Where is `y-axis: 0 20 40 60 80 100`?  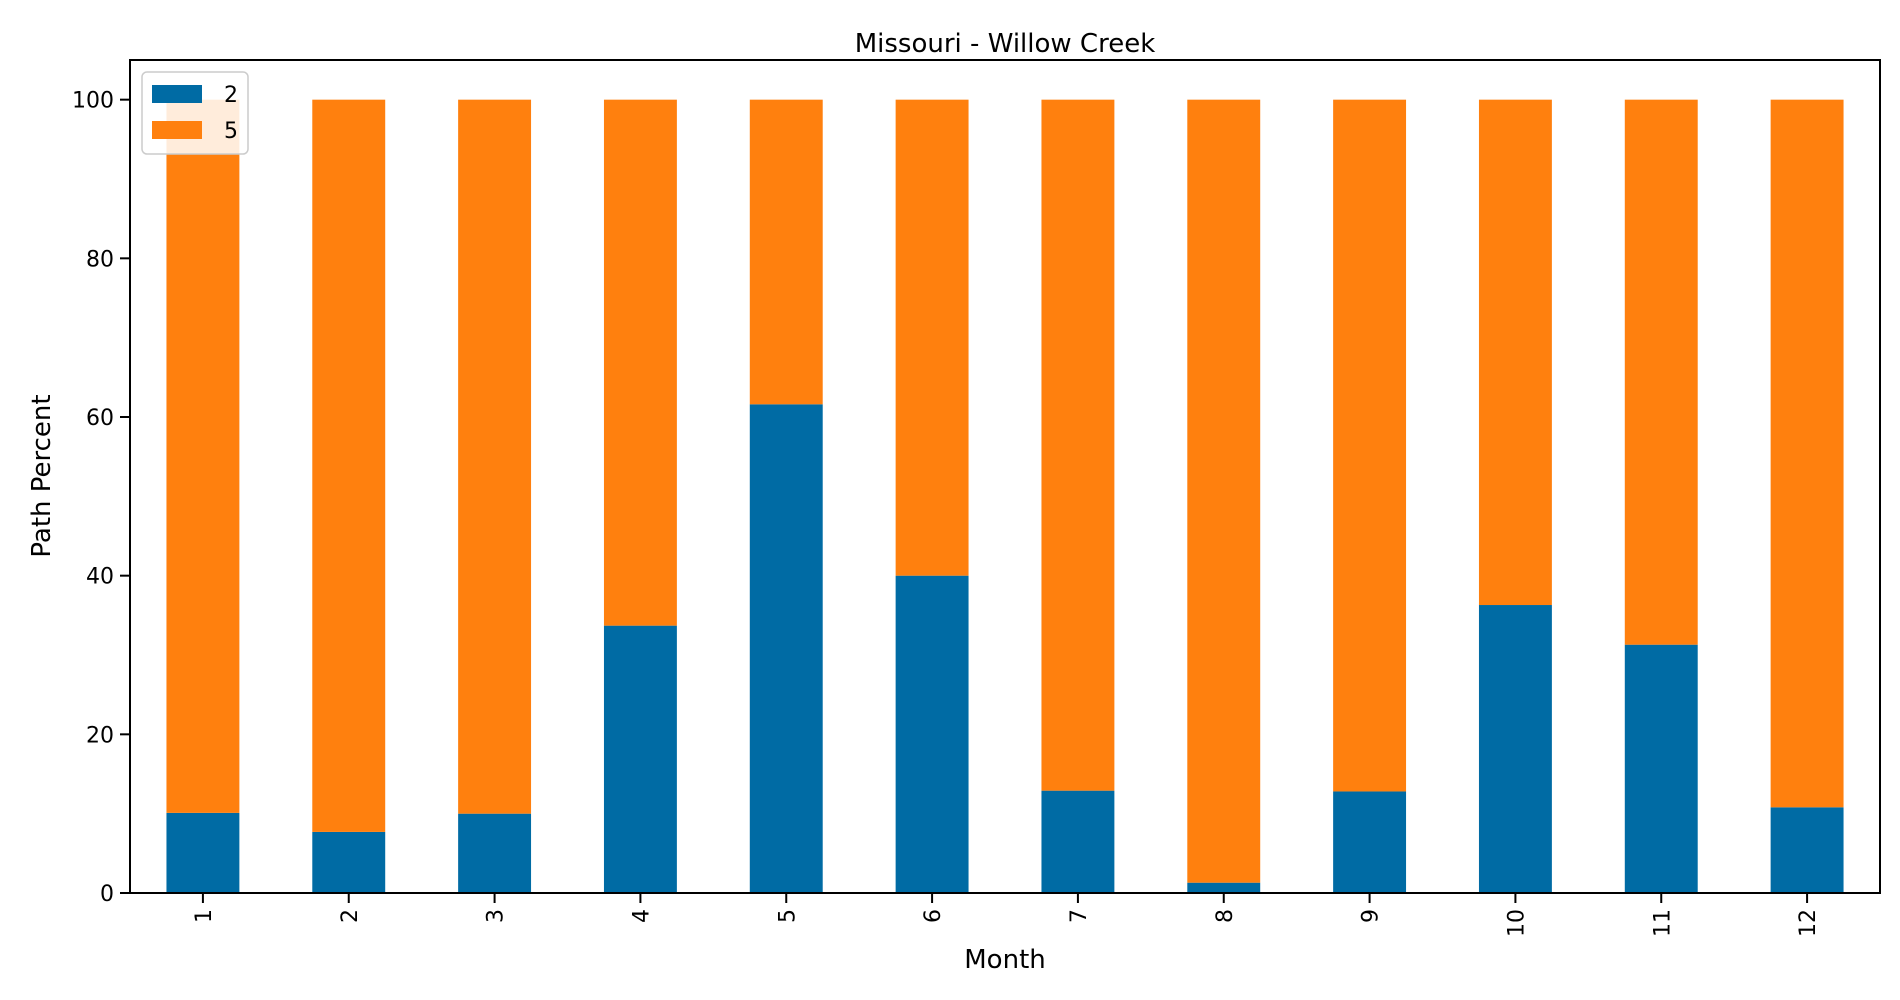 y-axis: 0 20 40 60 80 100 is located at coordinates (101, 498).